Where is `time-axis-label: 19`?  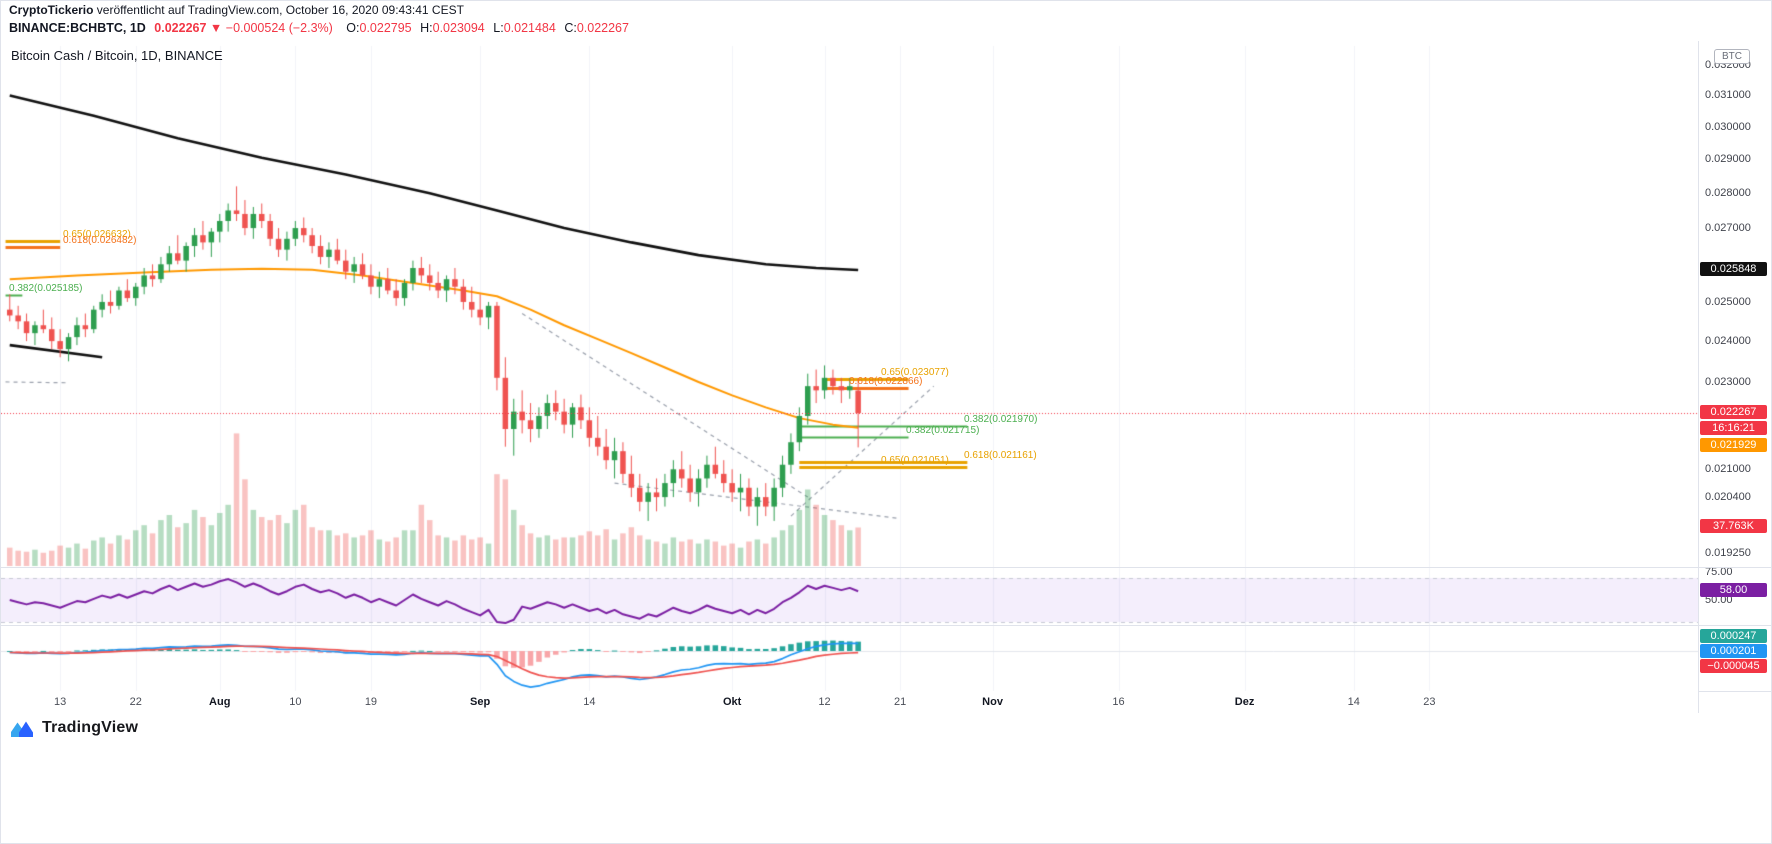
time-axis-label: 19 is located at coordinates (371, 702).